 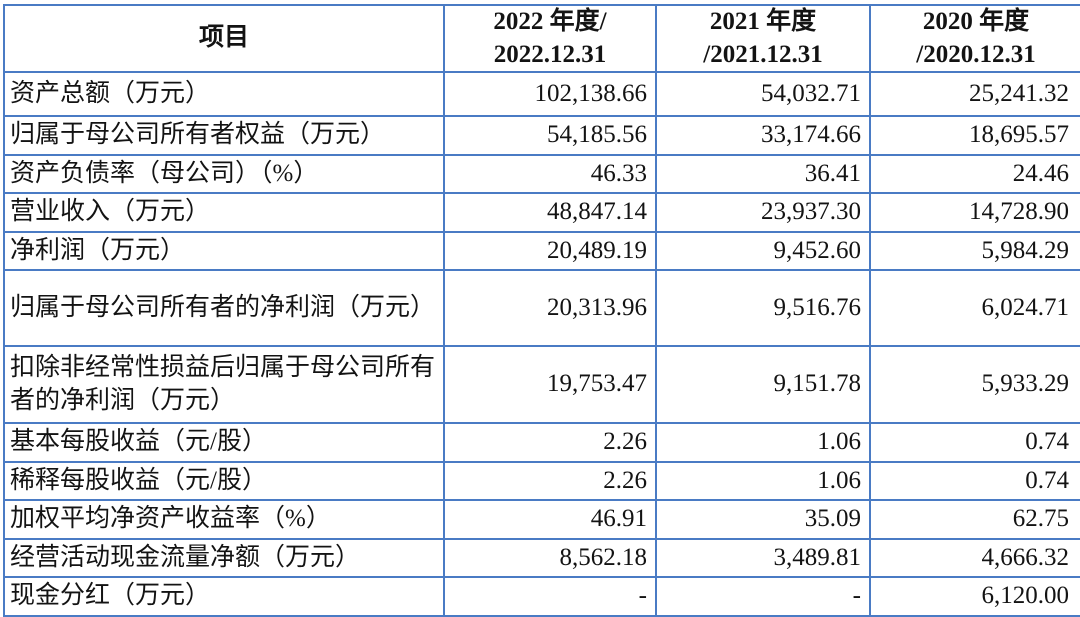 I want to click on value-2020: 6,024.71, so click(x=974, y=308).